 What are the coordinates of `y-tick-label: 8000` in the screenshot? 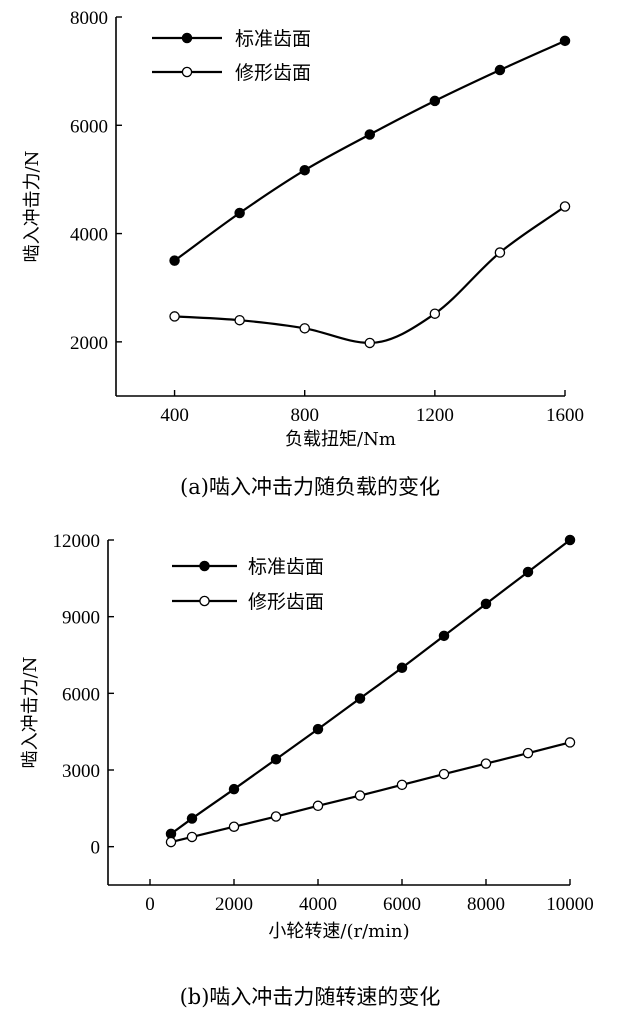 It's located at (89, 18).